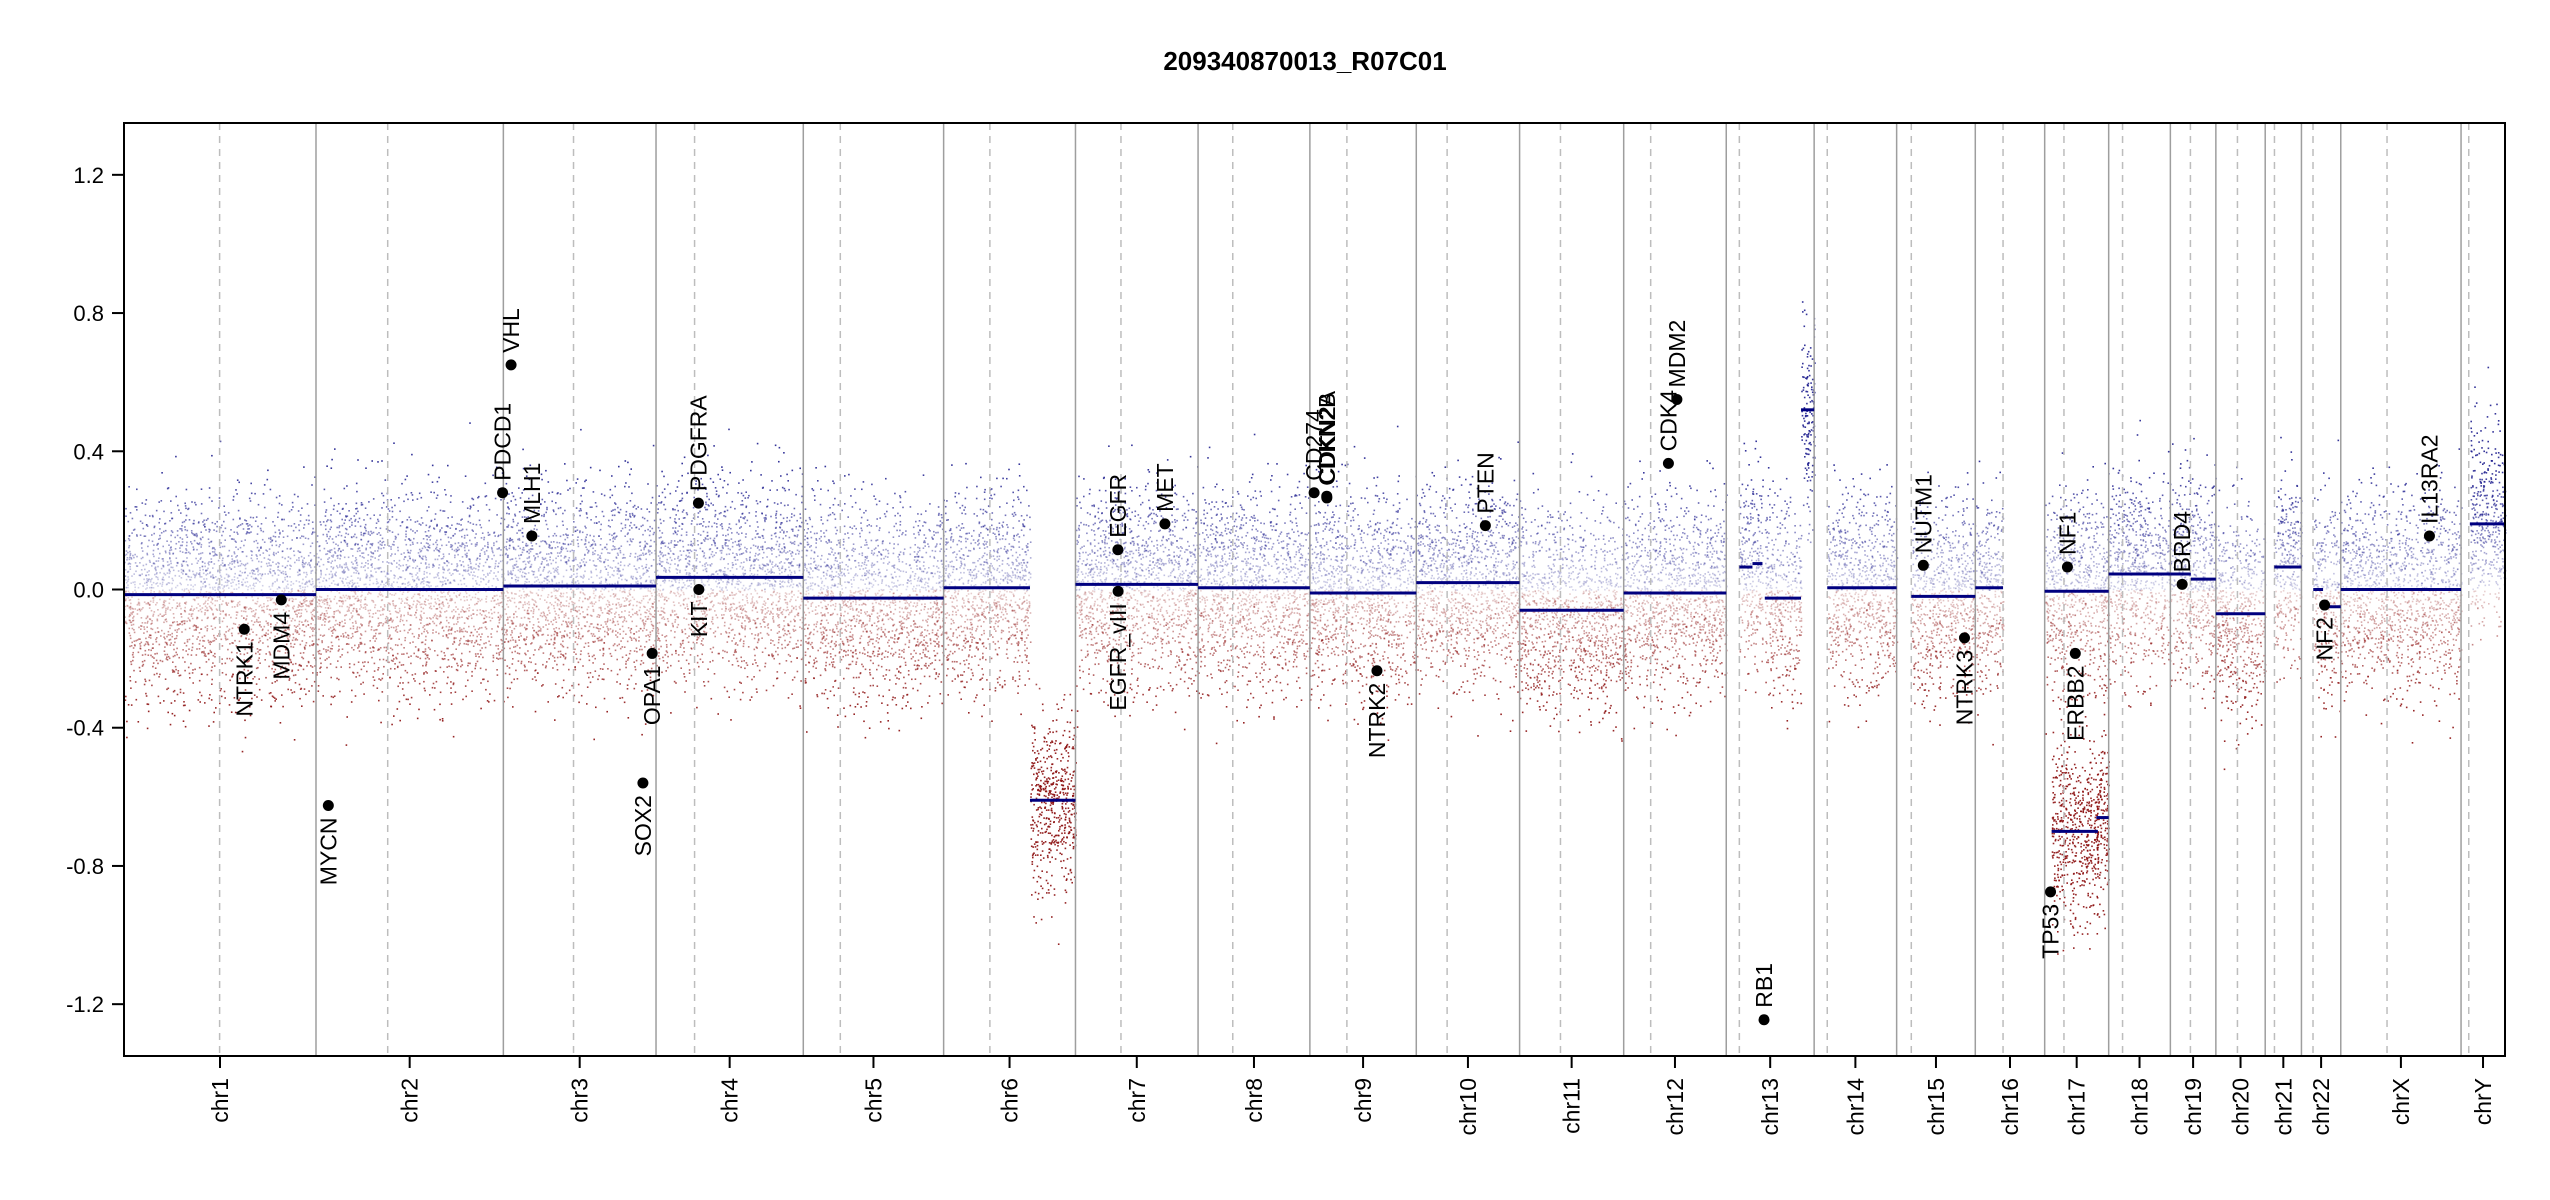 The height and width of the screenshot is (1200, 2550). I want to click on gene-label: NTRK1, so click(244, 678).